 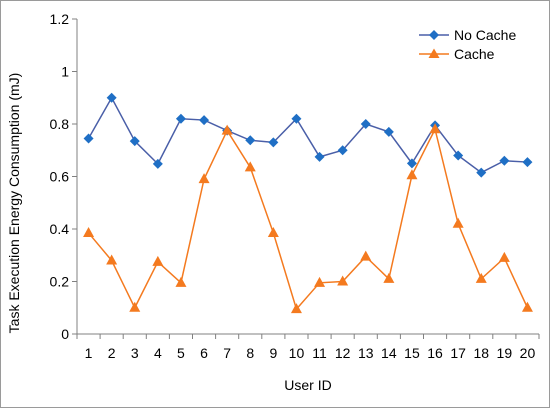 I want to click on x-tick-label: 6, so click(x=204, y=353).